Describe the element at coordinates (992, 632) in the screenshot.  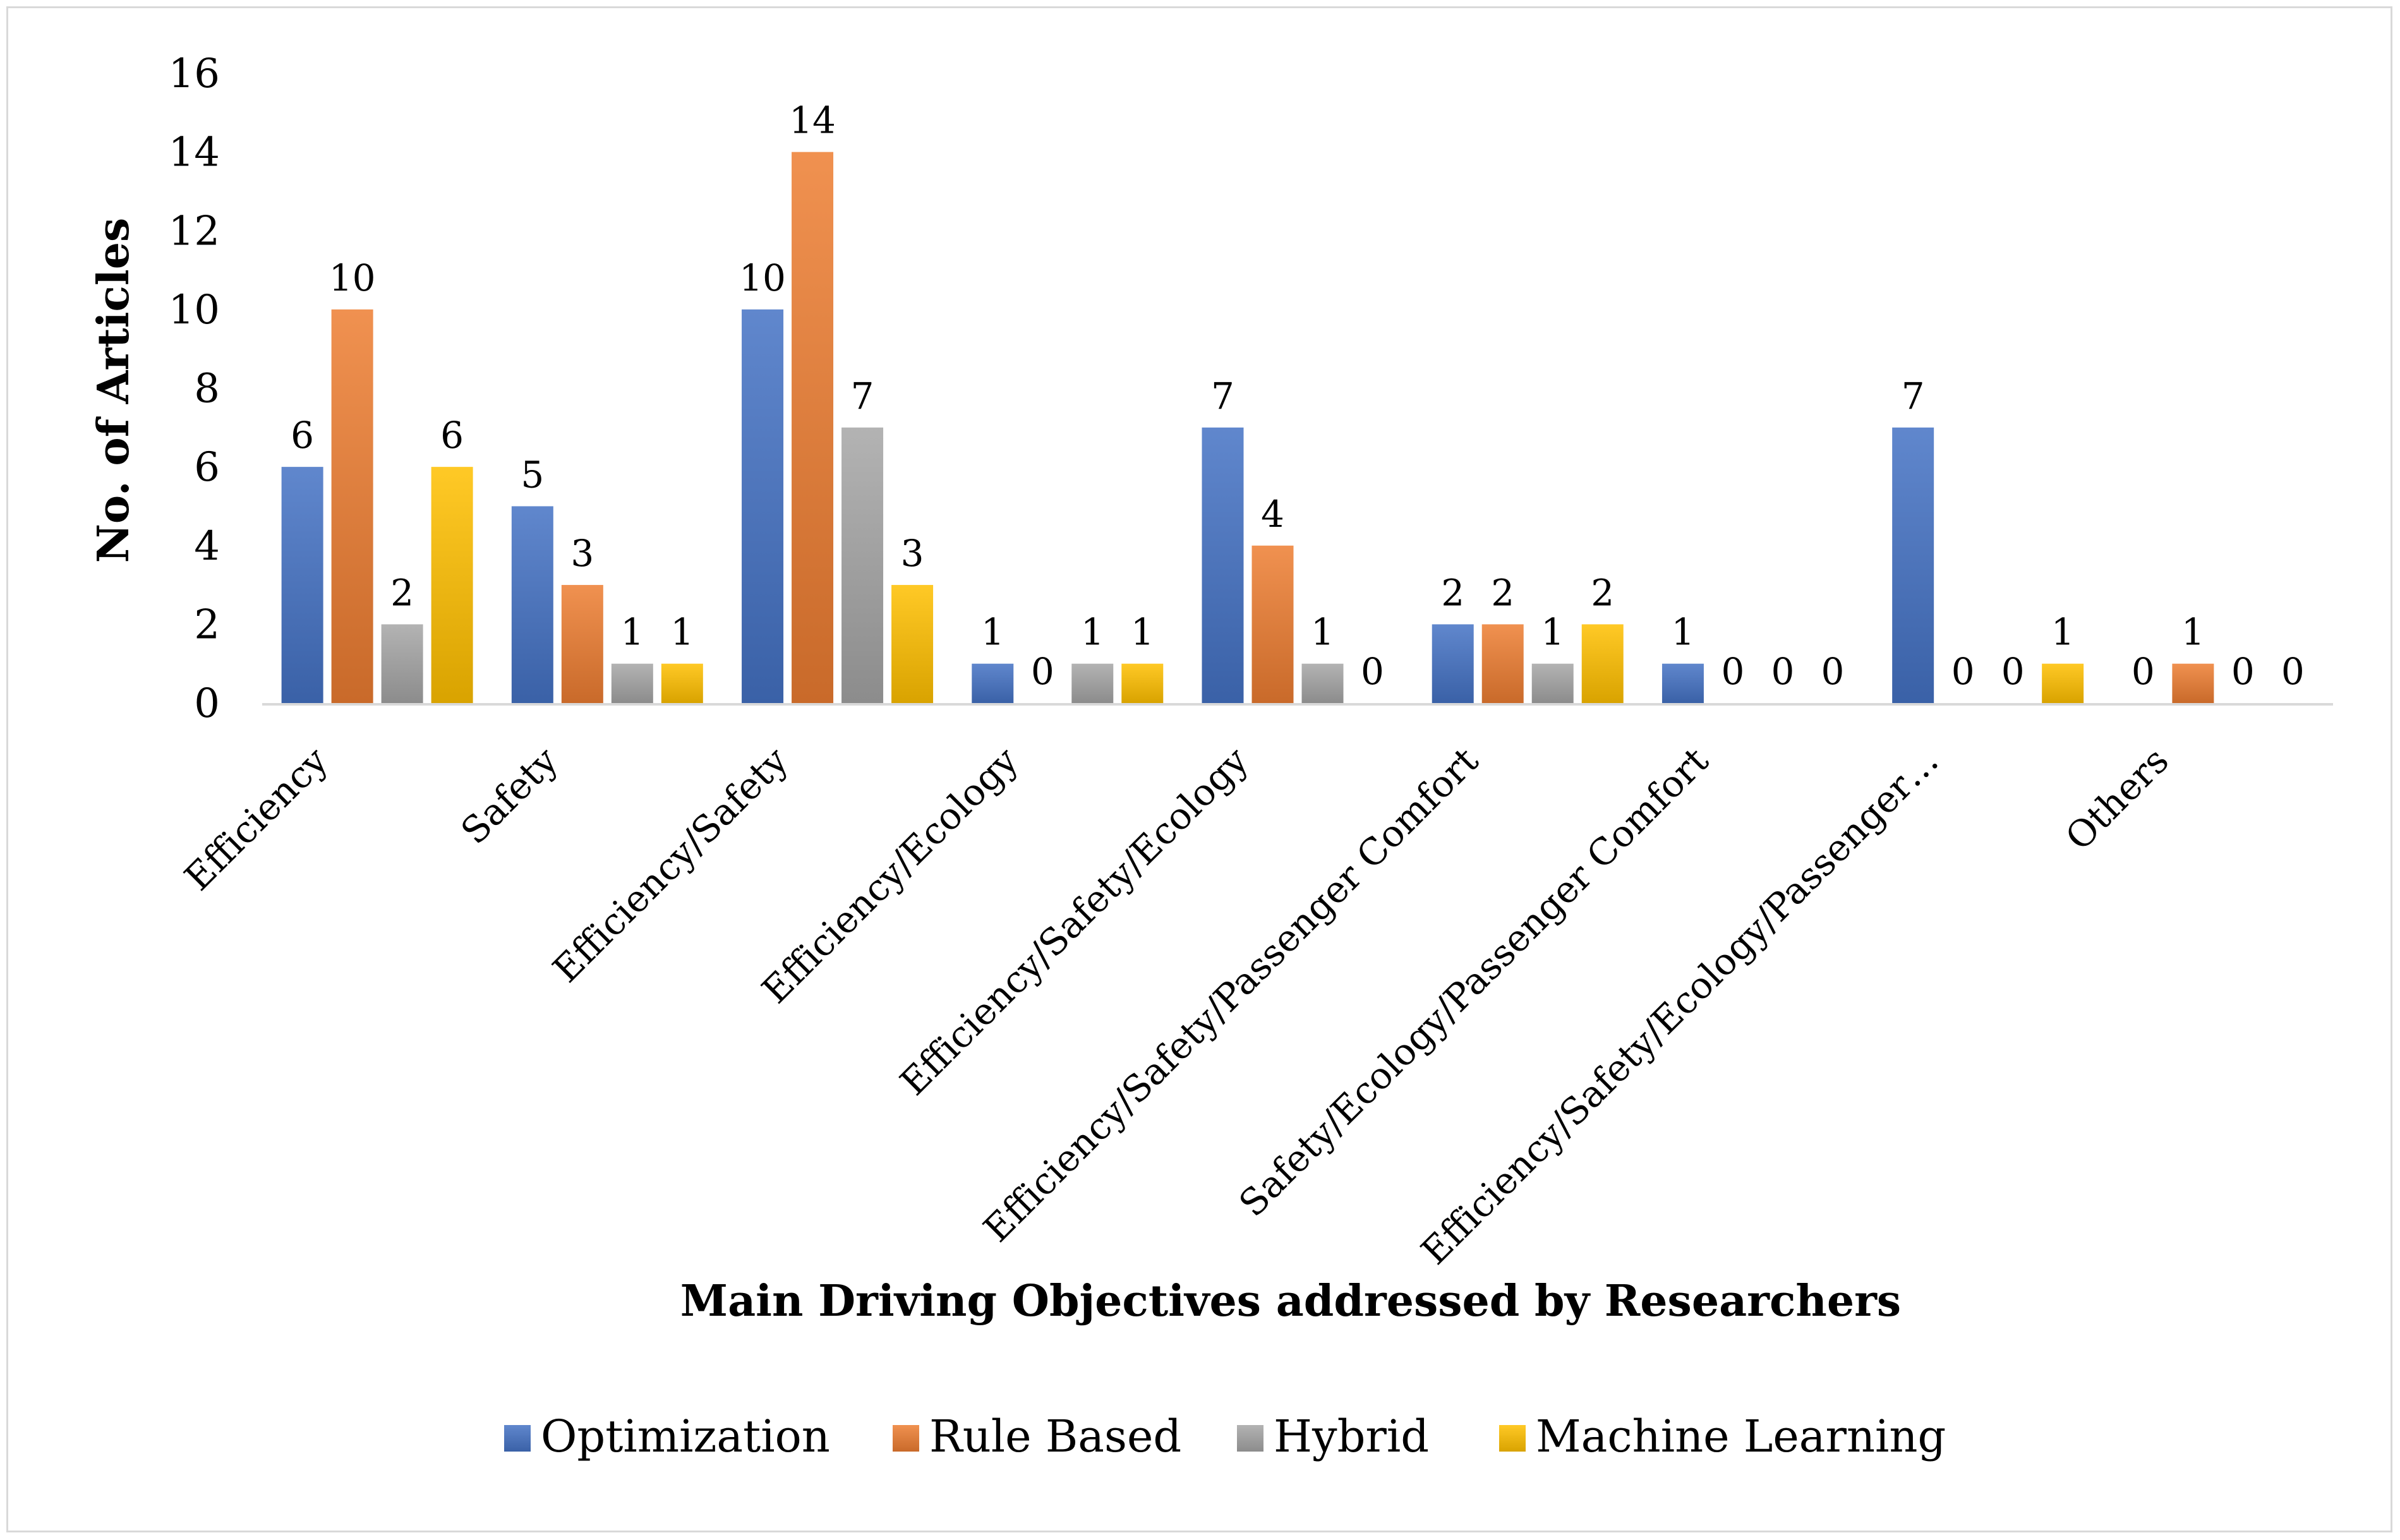
I see `data-label-optimization-efficiency-ecology: 1` at that location.